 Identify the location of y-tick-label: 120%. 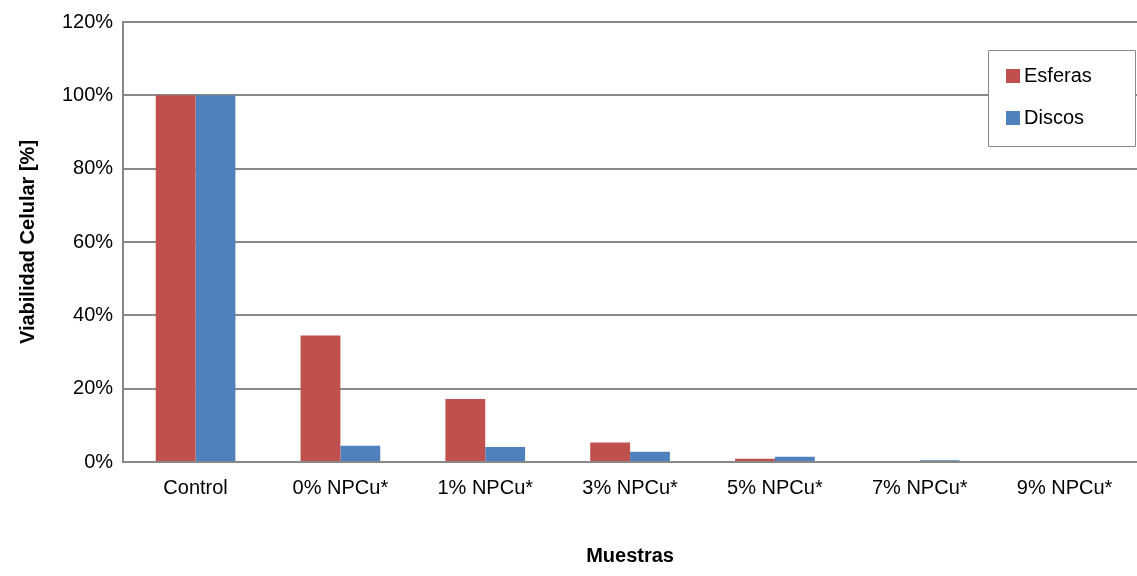
(88, 20).